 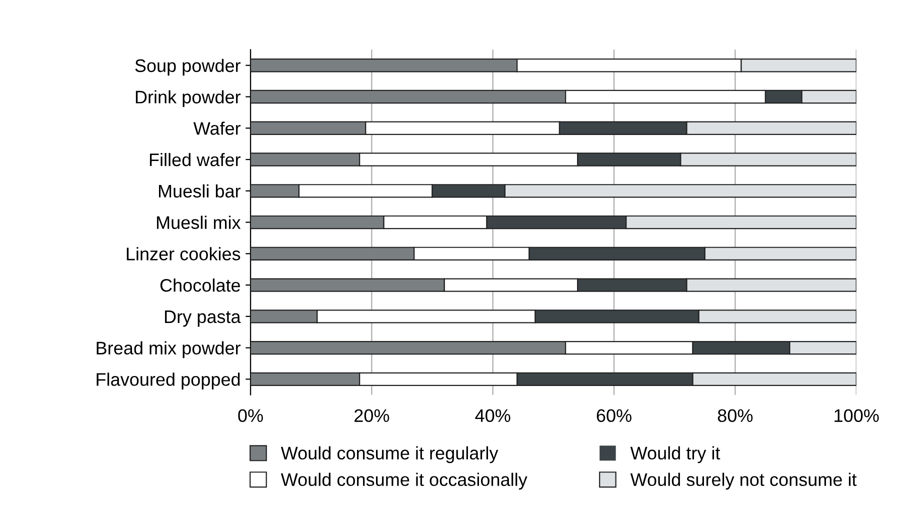 I want to click on y-tick-label: Flavoured popped, so click(x=168, y=381).